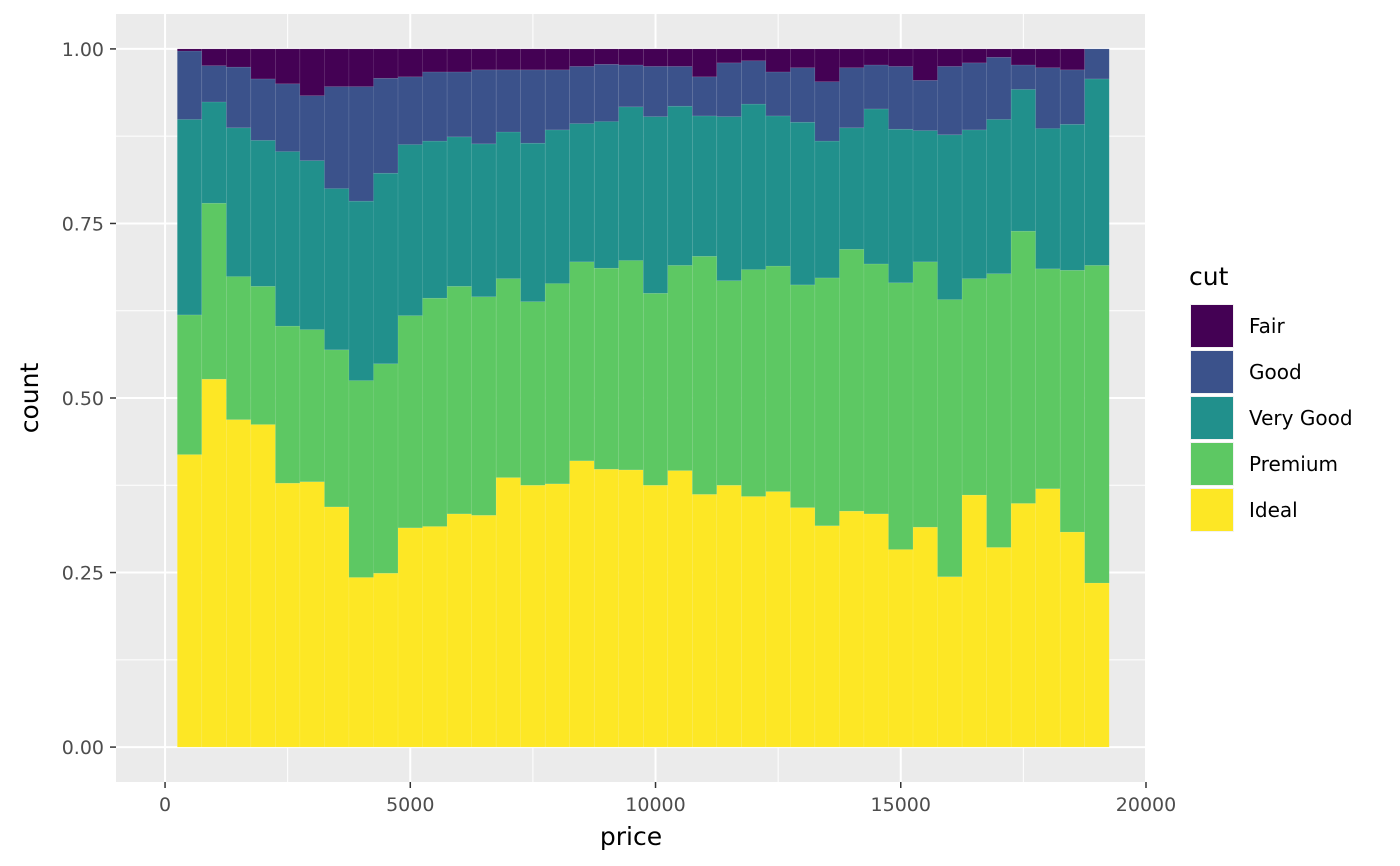  Describe the element at coordinates (83, 50) in the screenshot. I see `y-tick-label: 1.00` at that location.